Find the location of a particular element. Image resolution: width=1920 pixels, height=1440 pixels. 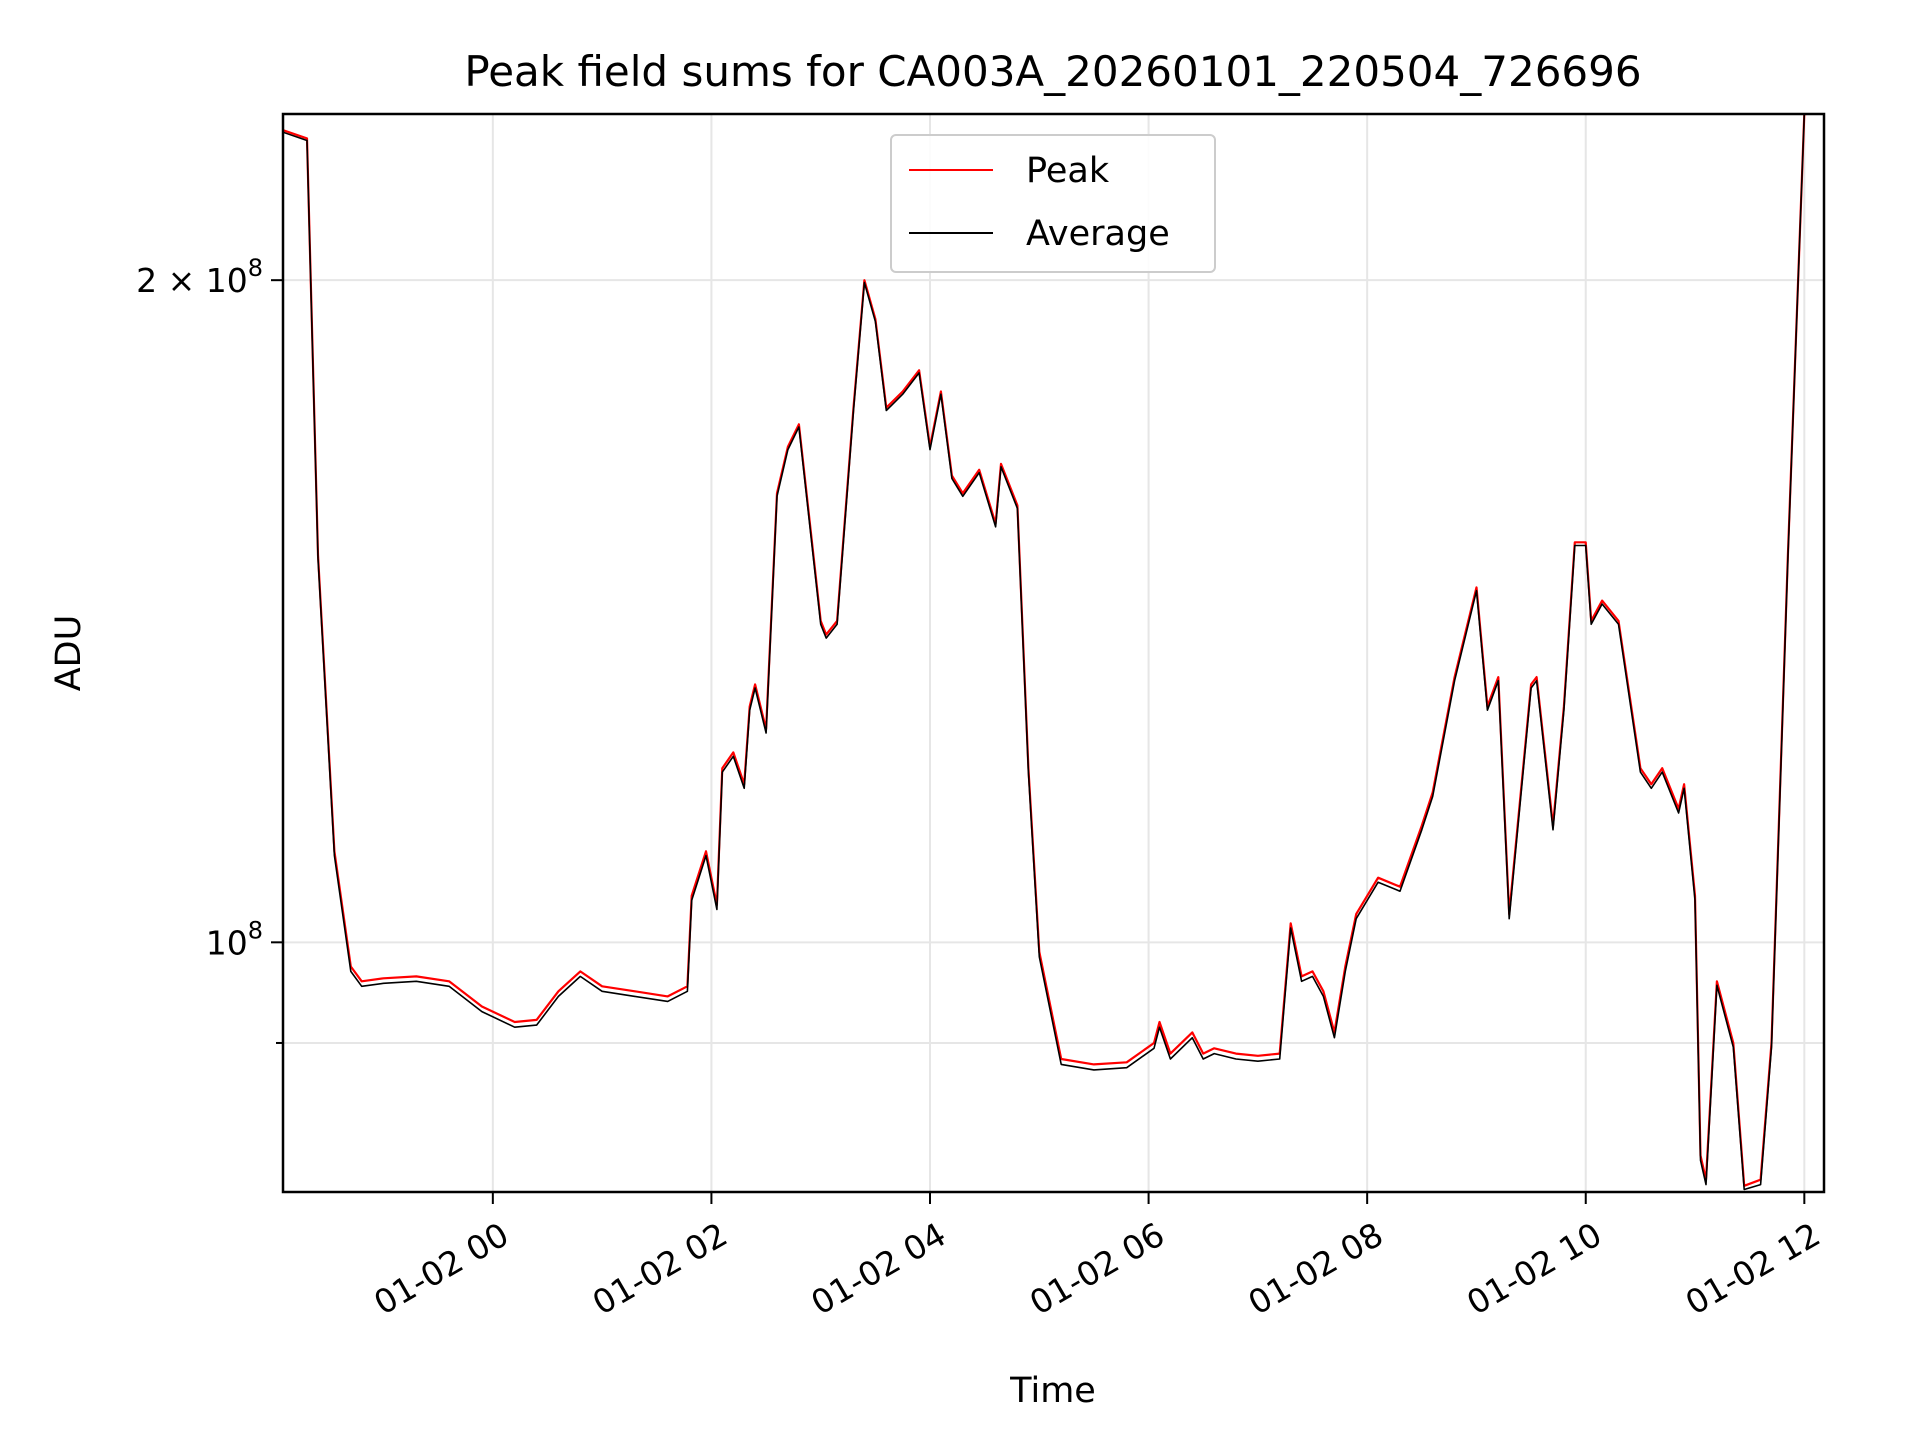

legend-label-peak: Peak is located at coordinates (1068, 171).